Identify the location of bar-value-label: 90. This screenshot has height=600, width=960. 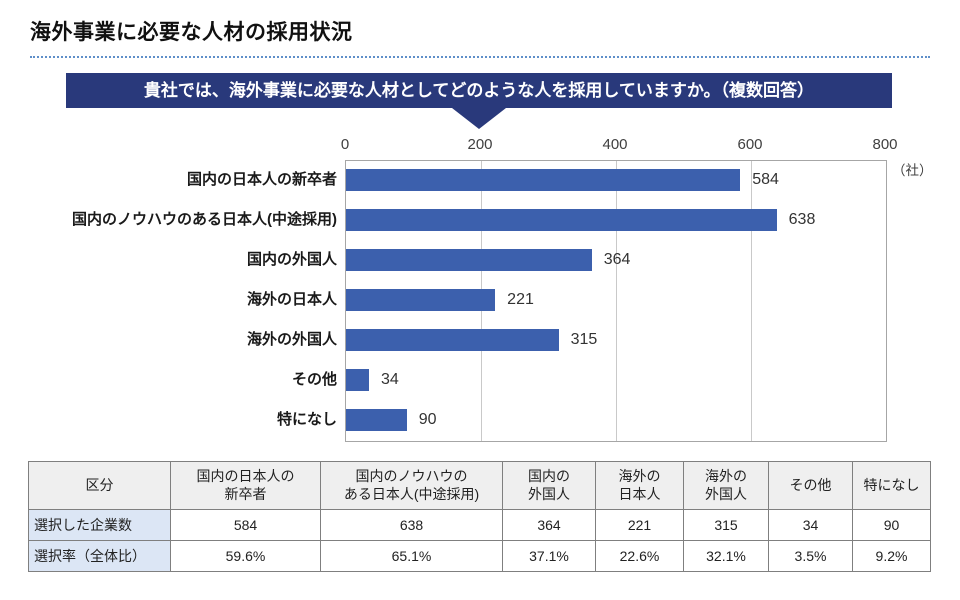
(427, 419).